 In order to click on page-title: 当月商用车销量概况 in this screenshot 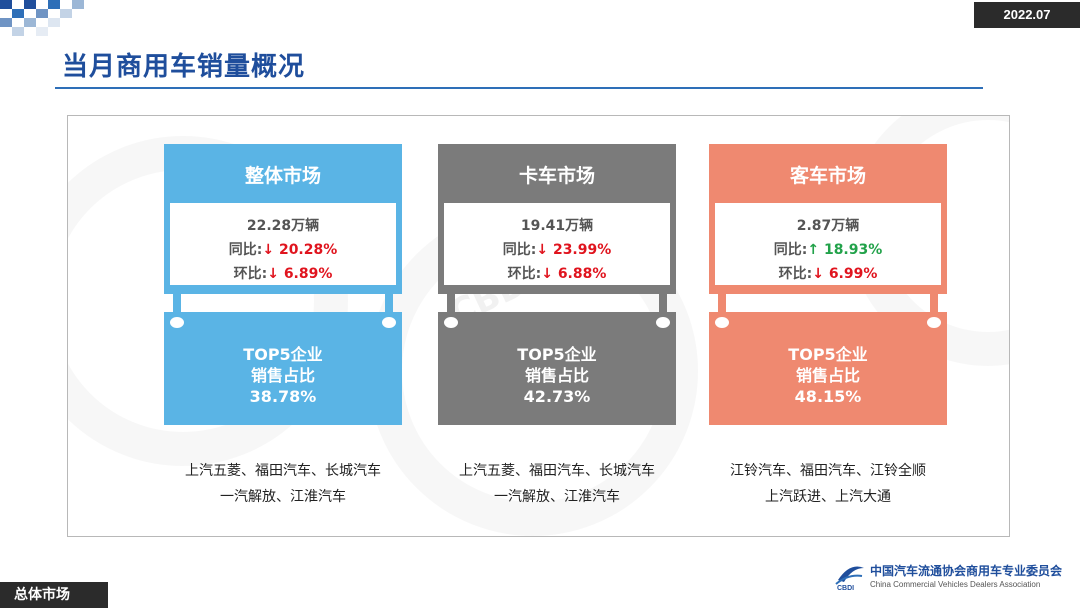, I will do `click(184, 67)`.